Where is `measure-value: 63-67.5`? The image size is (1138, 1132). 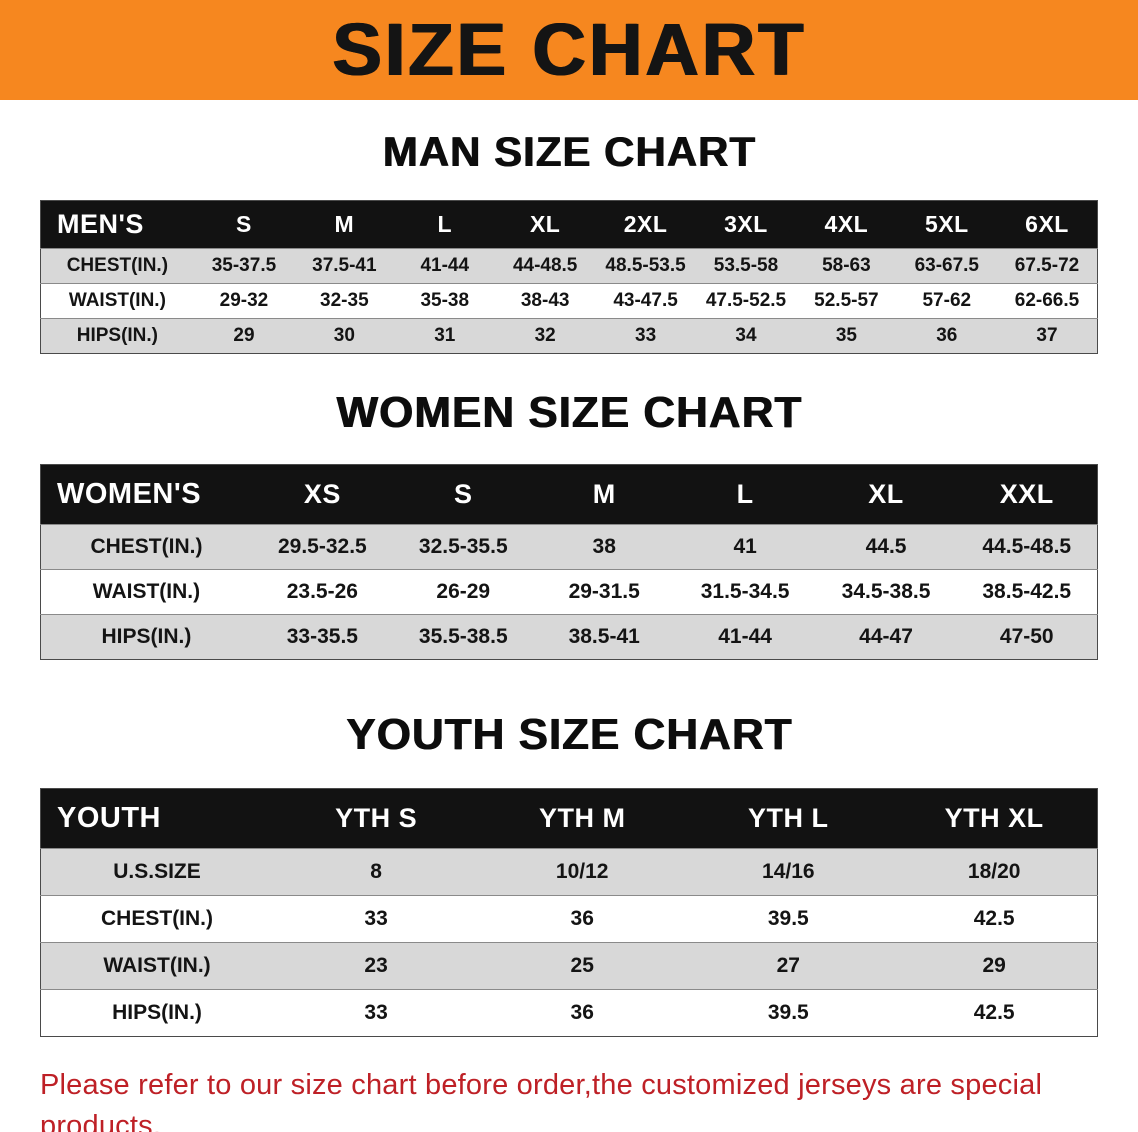 measure-value: 63-67.5 is located at coordinates (946, 266).